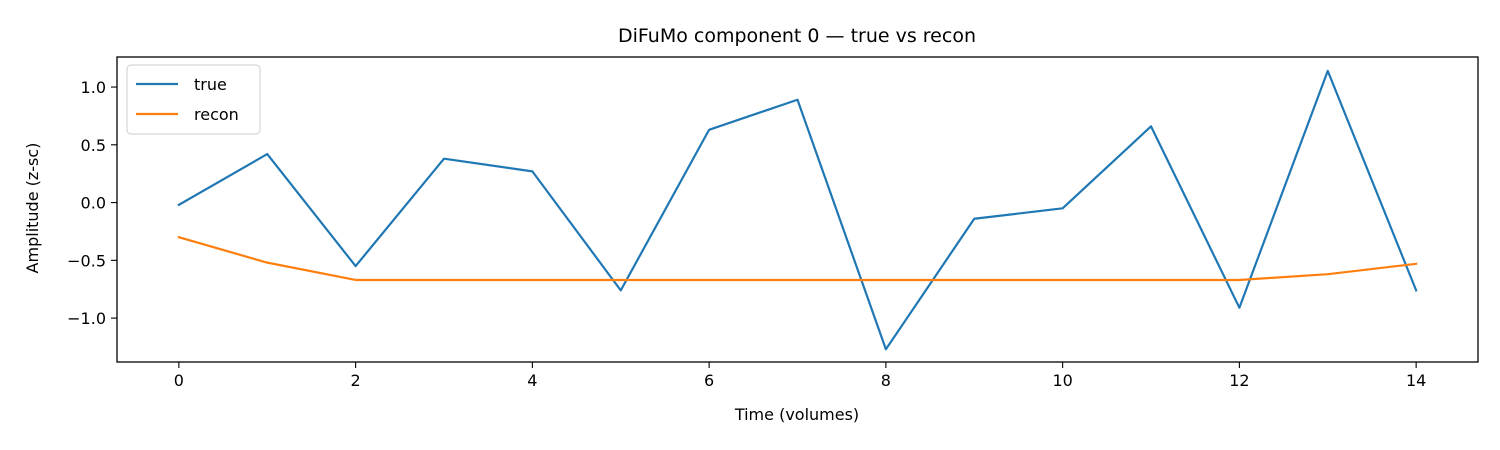 The image size is (1500, 450). Describe the element at coordinates (1416, 380) in the screenshot. I see `x-tick-label: 14` at that location.